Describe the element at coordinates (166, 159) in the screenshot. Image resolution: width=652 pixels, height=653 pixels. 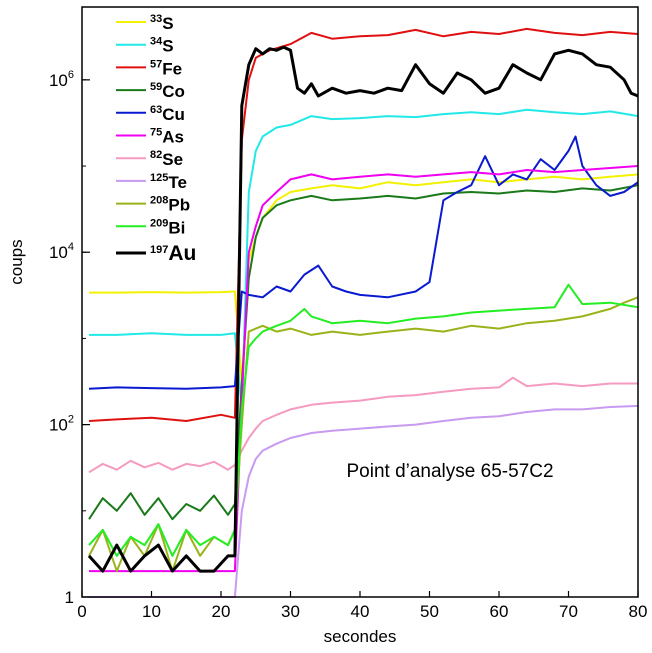
I see `legend-label-82-se: 82Se` at that location.